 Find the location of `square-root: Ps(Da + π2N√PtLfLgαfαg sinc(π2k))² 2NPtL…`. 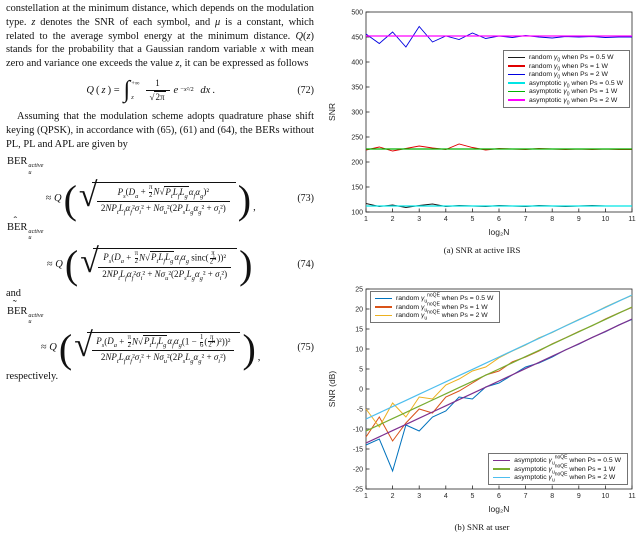

square-root: Ps(Da + π2N√PtLfLgαfαg sinc(π2k))² 2NPtL… is located at coordinates (159, 263).